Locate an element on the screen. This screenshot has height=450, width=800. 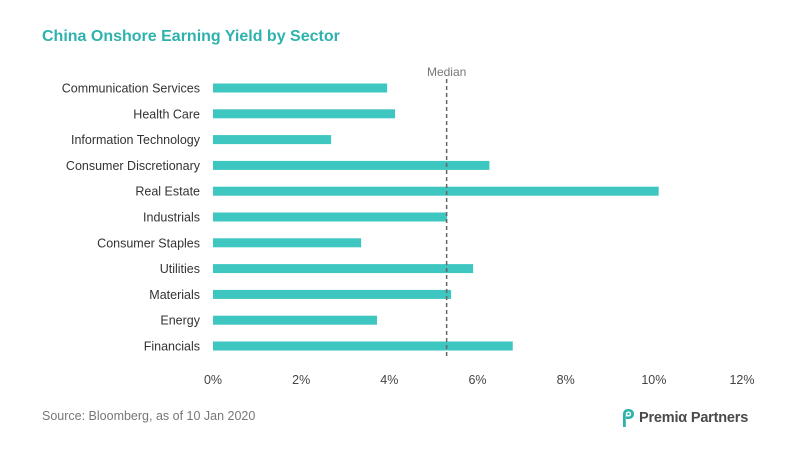
chart-title: China Onshore Earning Yield by Sector is located at coordinates (191, 36).